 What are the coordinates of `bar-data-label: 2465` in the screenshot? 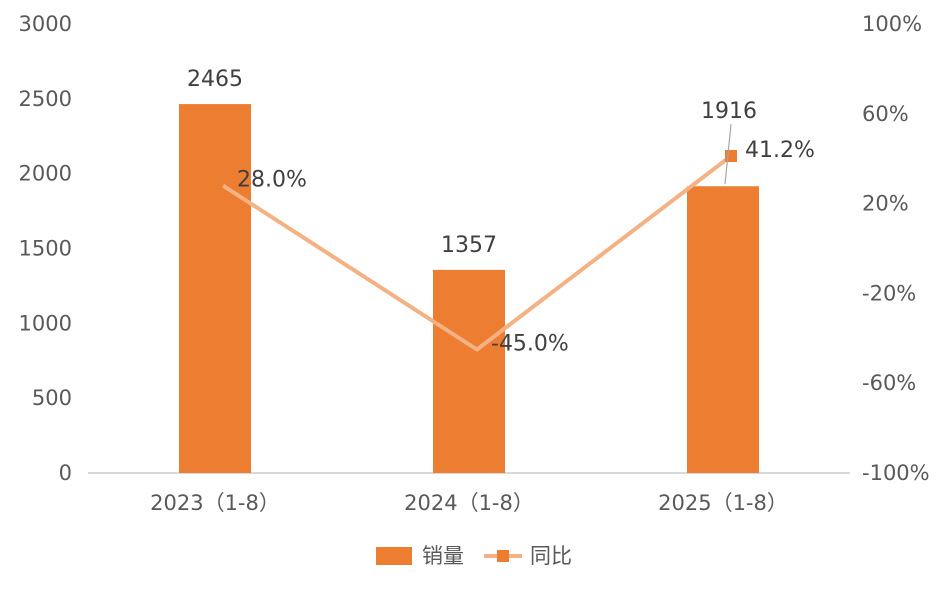 It's located at (215, 79).